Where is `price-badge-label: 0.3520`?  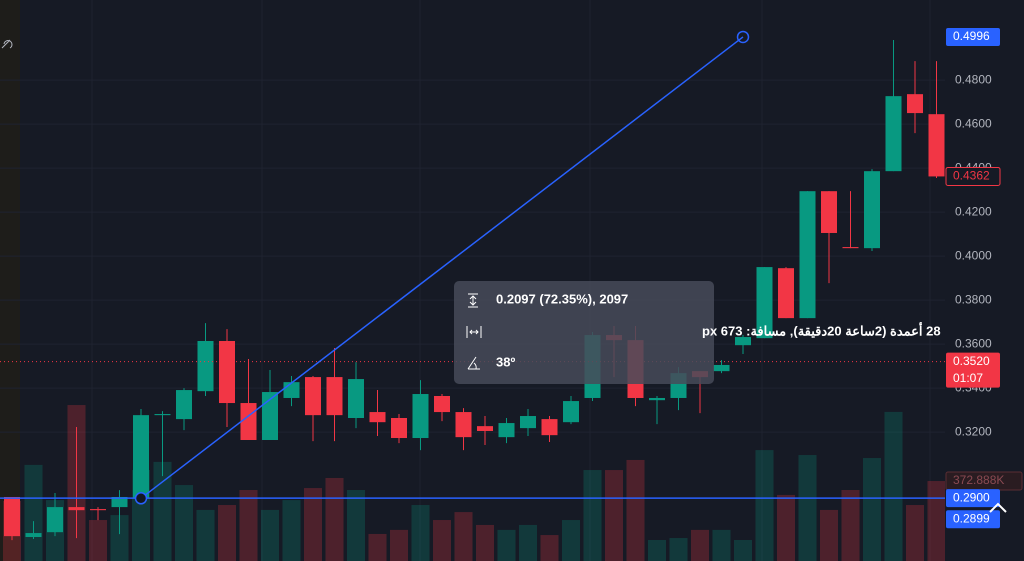
price-badge-label: 0.3520 is located at coordinates (971, 361).